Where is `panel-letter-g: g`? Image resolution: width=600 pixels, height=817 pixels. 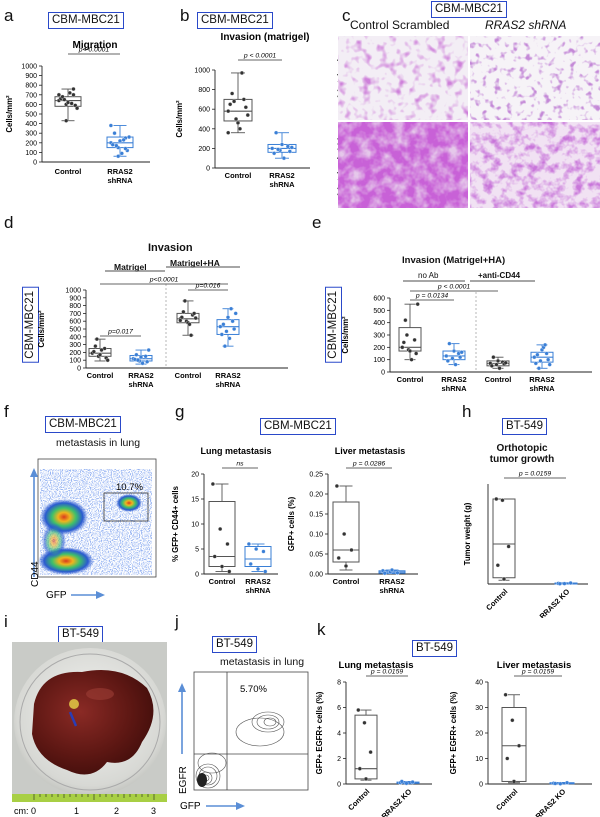
panel-letter-g: g is located at coordinates (180, 411).